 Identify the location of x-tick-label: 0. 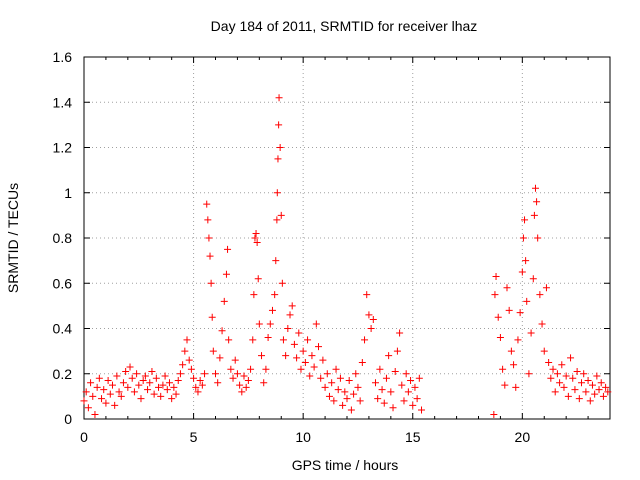
(84, 437).